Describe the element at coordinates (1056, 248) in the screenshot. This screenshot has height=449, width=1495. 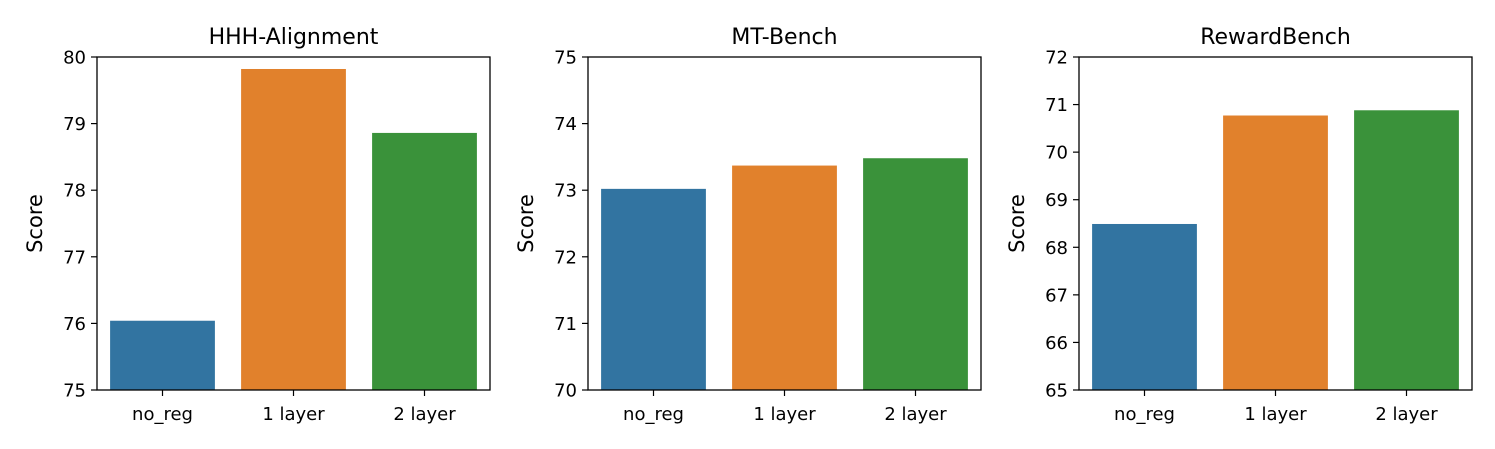
I see `y-tick-label: 68` at that location.